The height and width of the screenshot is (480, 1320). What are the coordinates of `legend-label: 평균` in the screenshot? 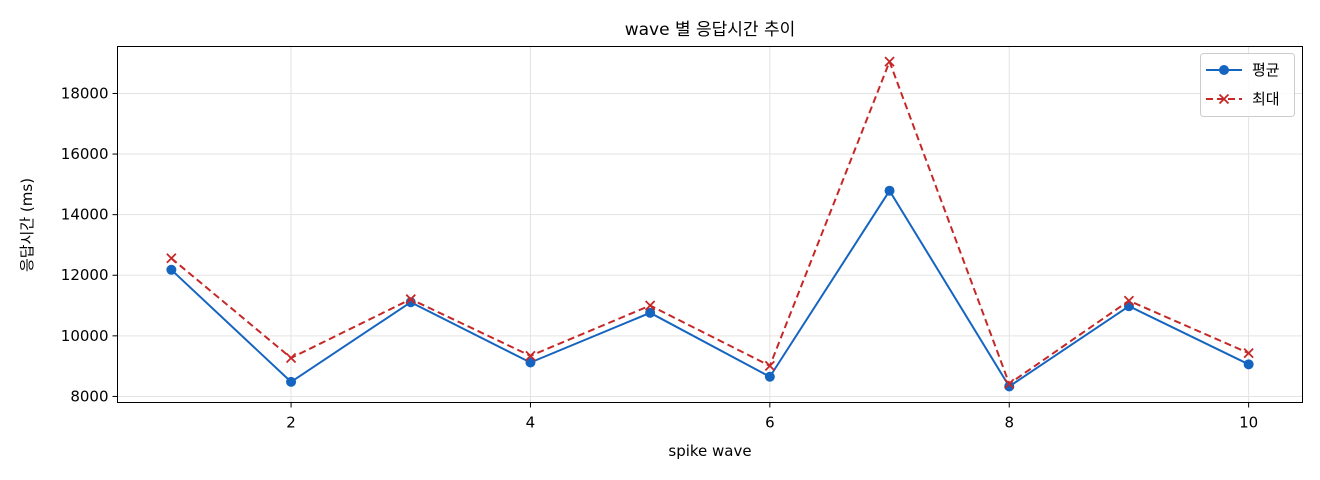 It's located at (1266, 70).